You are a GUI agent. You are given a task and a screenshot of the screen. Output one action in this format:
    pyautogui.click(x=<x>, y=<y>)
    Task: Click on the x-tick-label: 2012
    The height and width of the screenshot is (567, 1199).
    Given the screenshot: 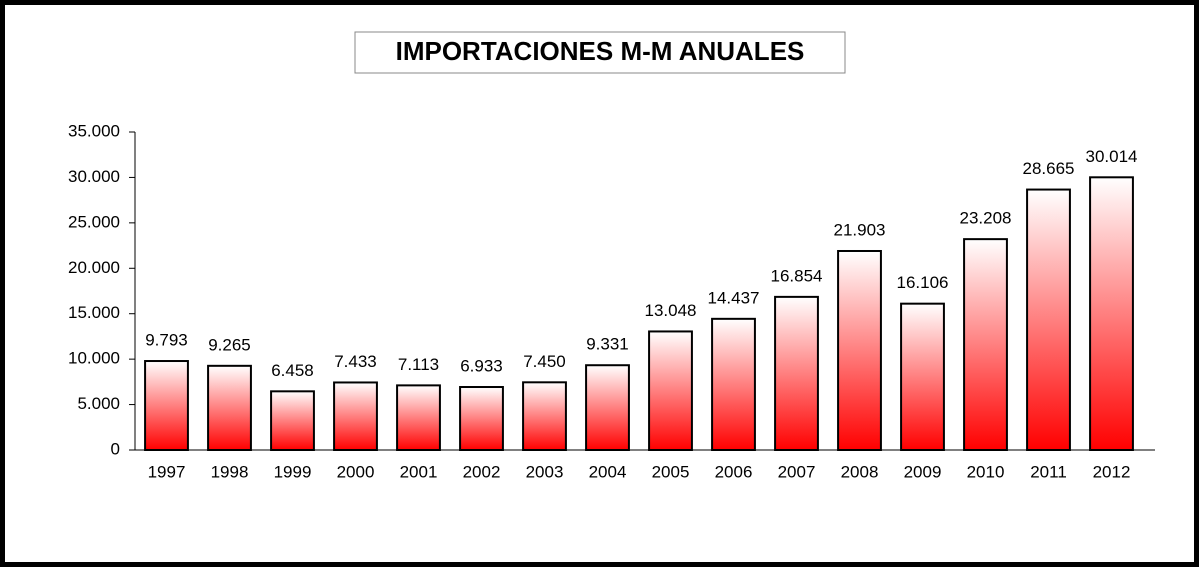 What is the action you would take?
    pyautogui.click(x=1112, y=471)
    